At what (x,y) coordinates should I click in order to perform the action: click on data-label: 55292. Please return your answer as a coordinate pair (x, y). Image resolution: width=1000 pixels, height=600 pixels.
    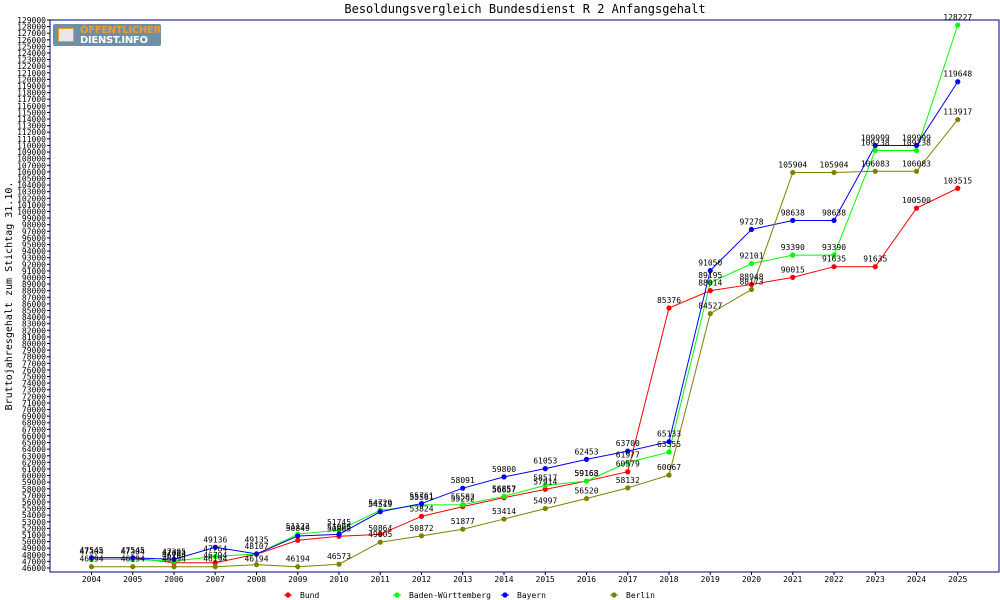
    Looking at the image, I should click on (463, 499).